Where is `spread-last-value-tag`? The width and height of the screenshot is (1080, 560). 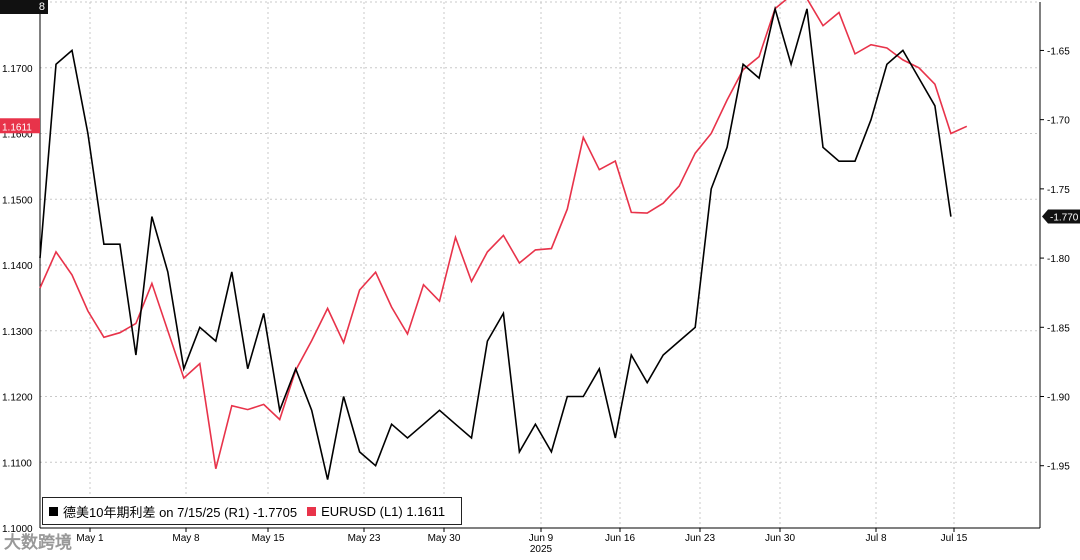
spread-last-value-tag is located at coordinates (1061, 216).